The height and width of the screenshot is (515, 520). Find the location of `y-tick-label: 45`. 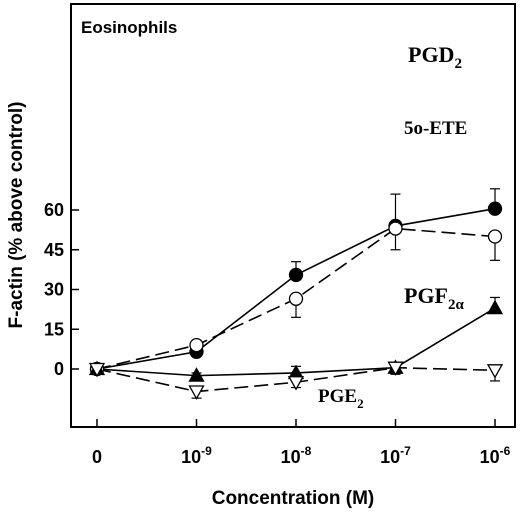

y-tick-label: 45 is located at coordinates (54, 250).